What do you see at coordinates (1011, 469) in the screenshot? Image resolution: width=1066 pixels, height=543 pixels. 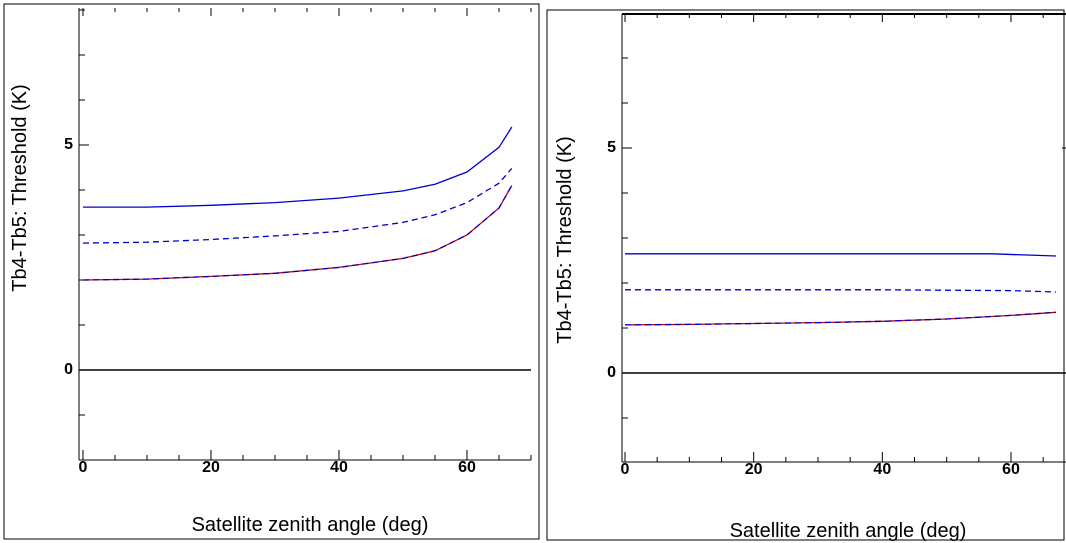 I see `right-x-tick-label: 60` at bounding box center [1011, 469].